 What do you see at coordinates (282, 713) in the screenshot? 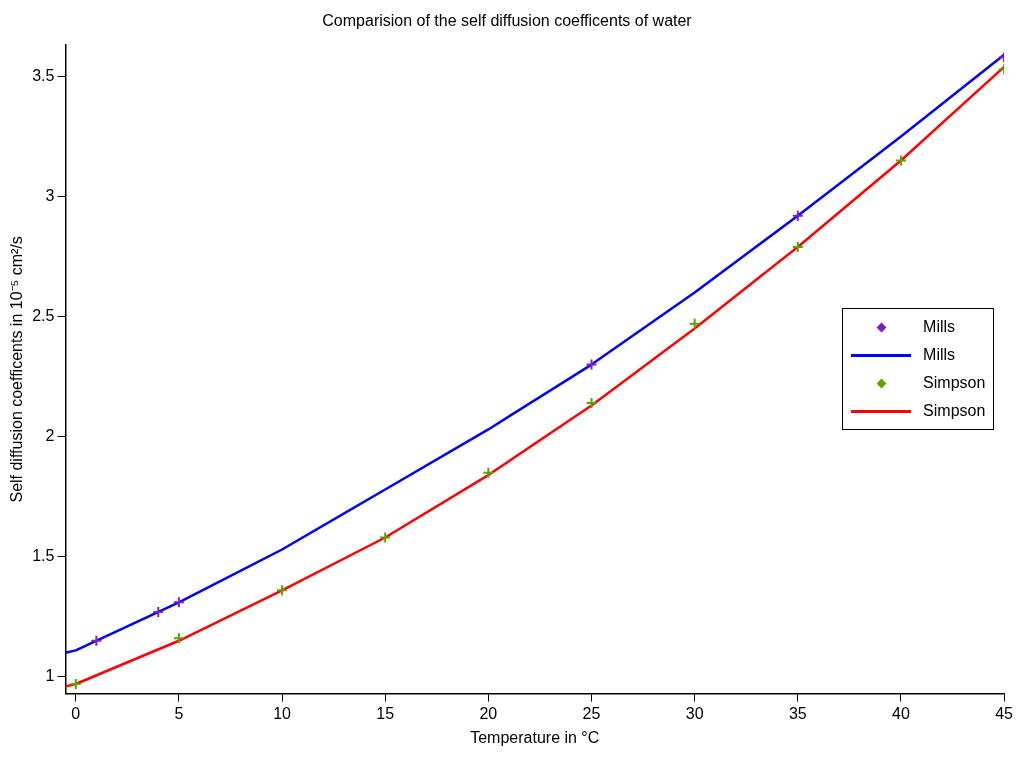
I see `x-tick-label: 10` at bounding box center [282, 713].